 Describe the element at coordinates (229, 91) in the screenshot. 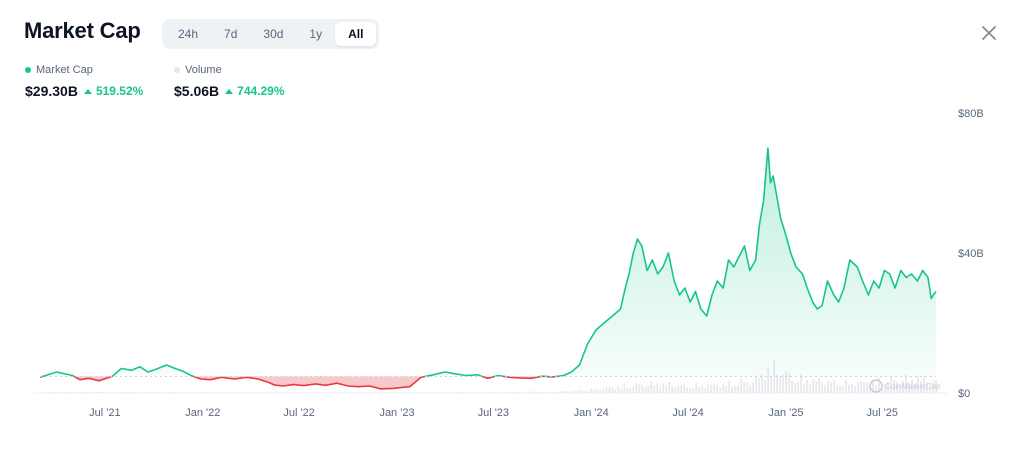

I see `triangle-up-icon` at that location.